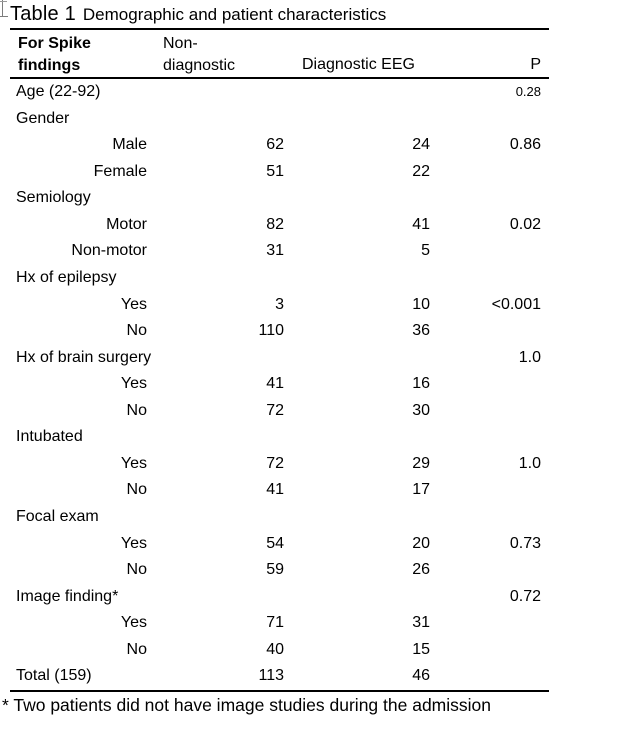 Image resolution: width=631 pixels, height=730 pixels. What do you see at coordinates (126, 224) in the screenshot?
I see `row-label: Motor` at bounding box center [126, 224].